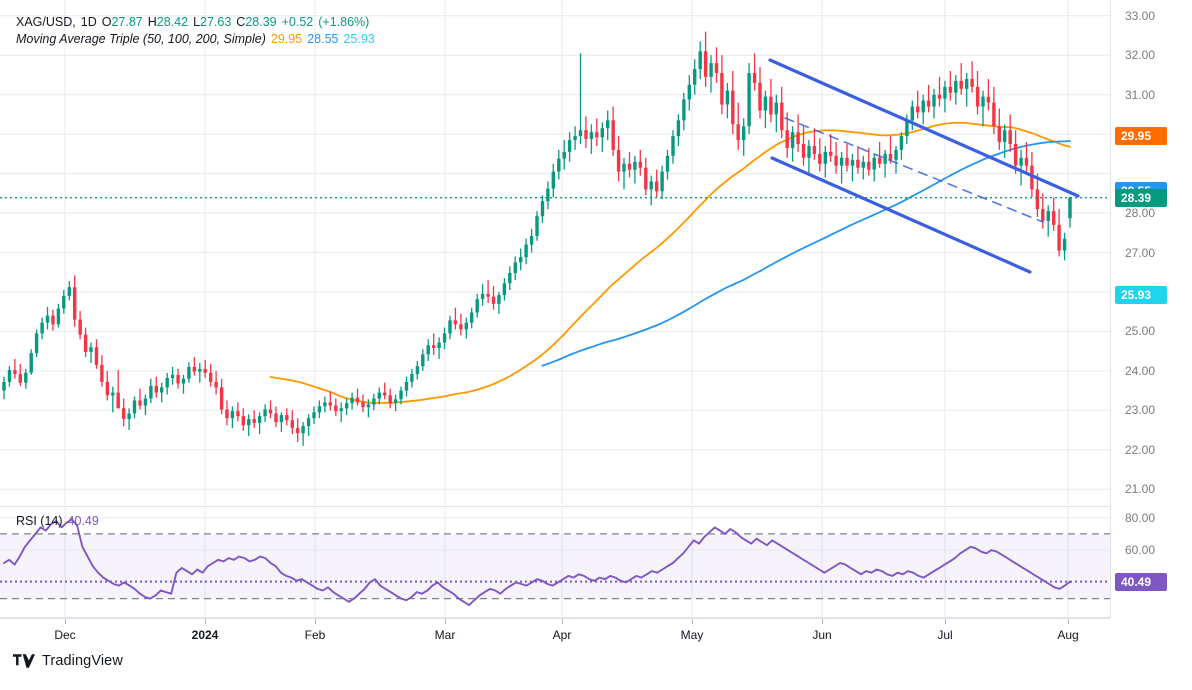  I want to click on price-tick-25-00: 25.00, so click(1140, 331).